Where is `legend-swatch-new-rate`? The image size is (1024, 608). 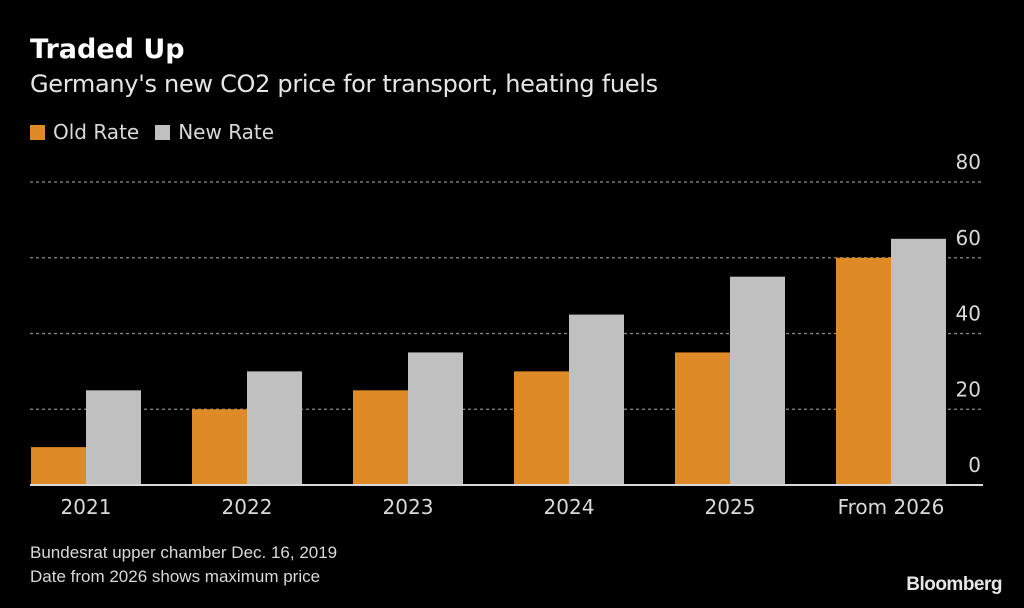
legend-swatch-new-rate is located at coordinates (163, 132).